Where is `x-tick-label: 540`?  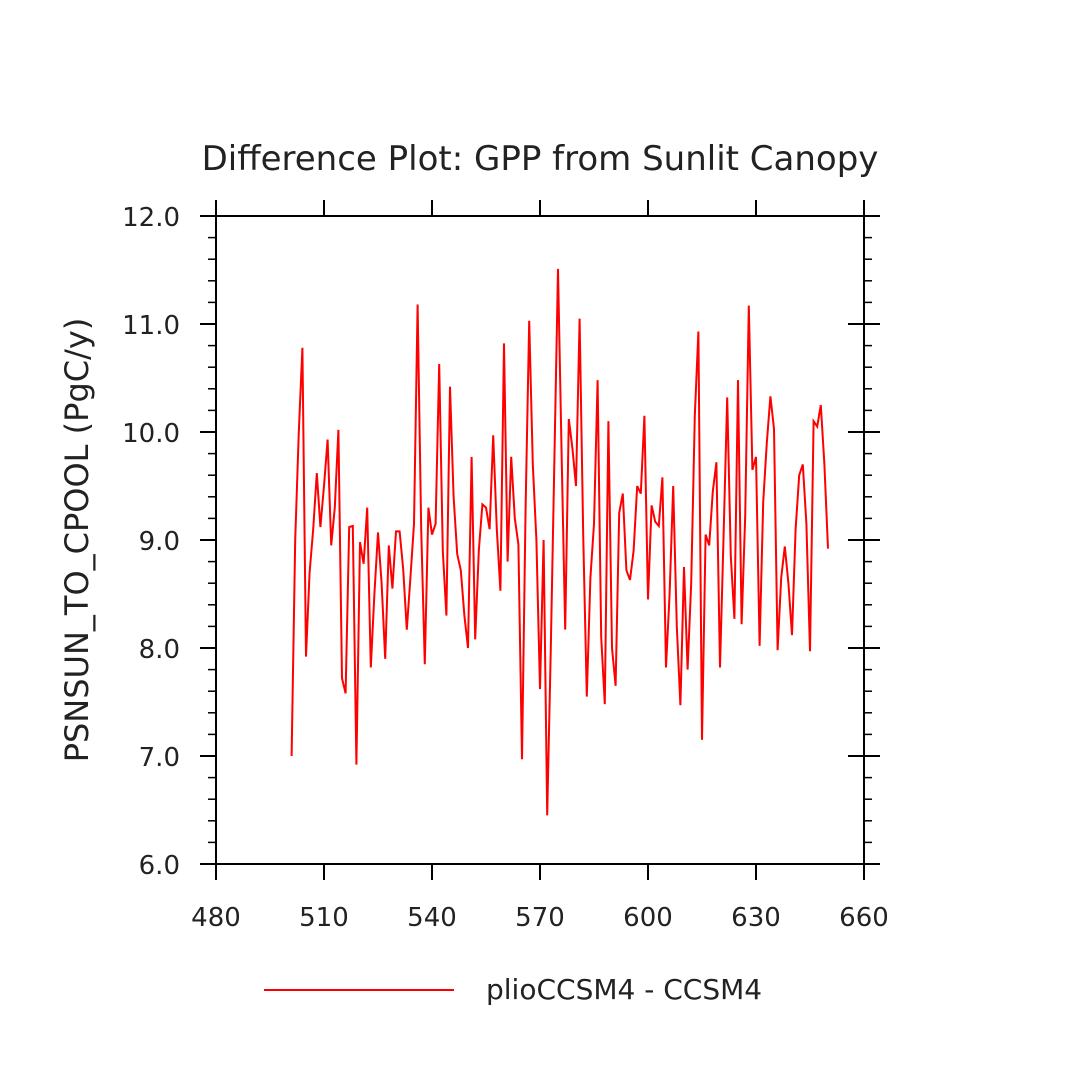
x-tick-label: 540 is located at coordinates (432, 918).